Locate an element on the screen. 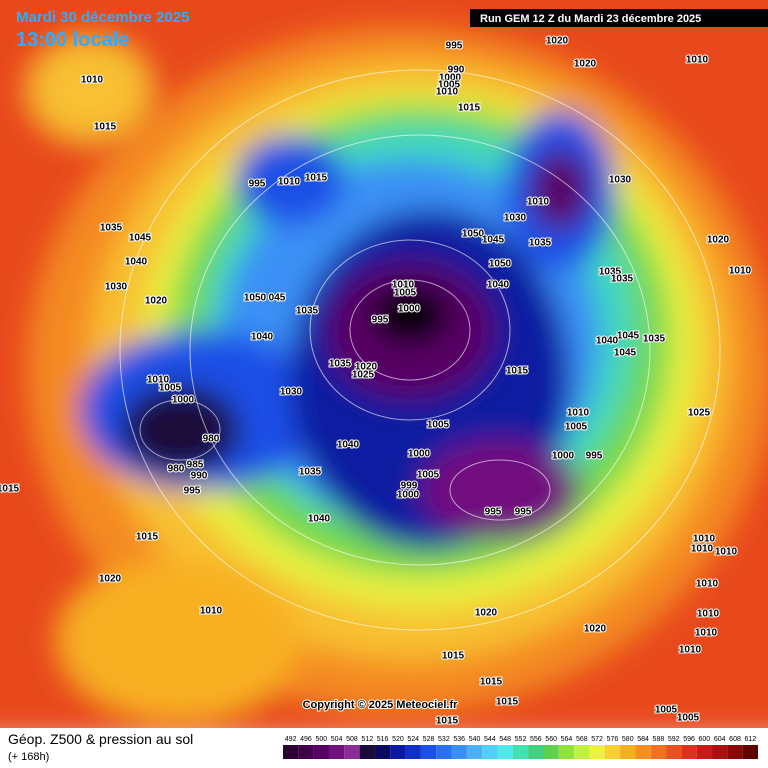 This screenshot has height=768, width=768. legend-label: 512 is located at coordinates (367, 739).